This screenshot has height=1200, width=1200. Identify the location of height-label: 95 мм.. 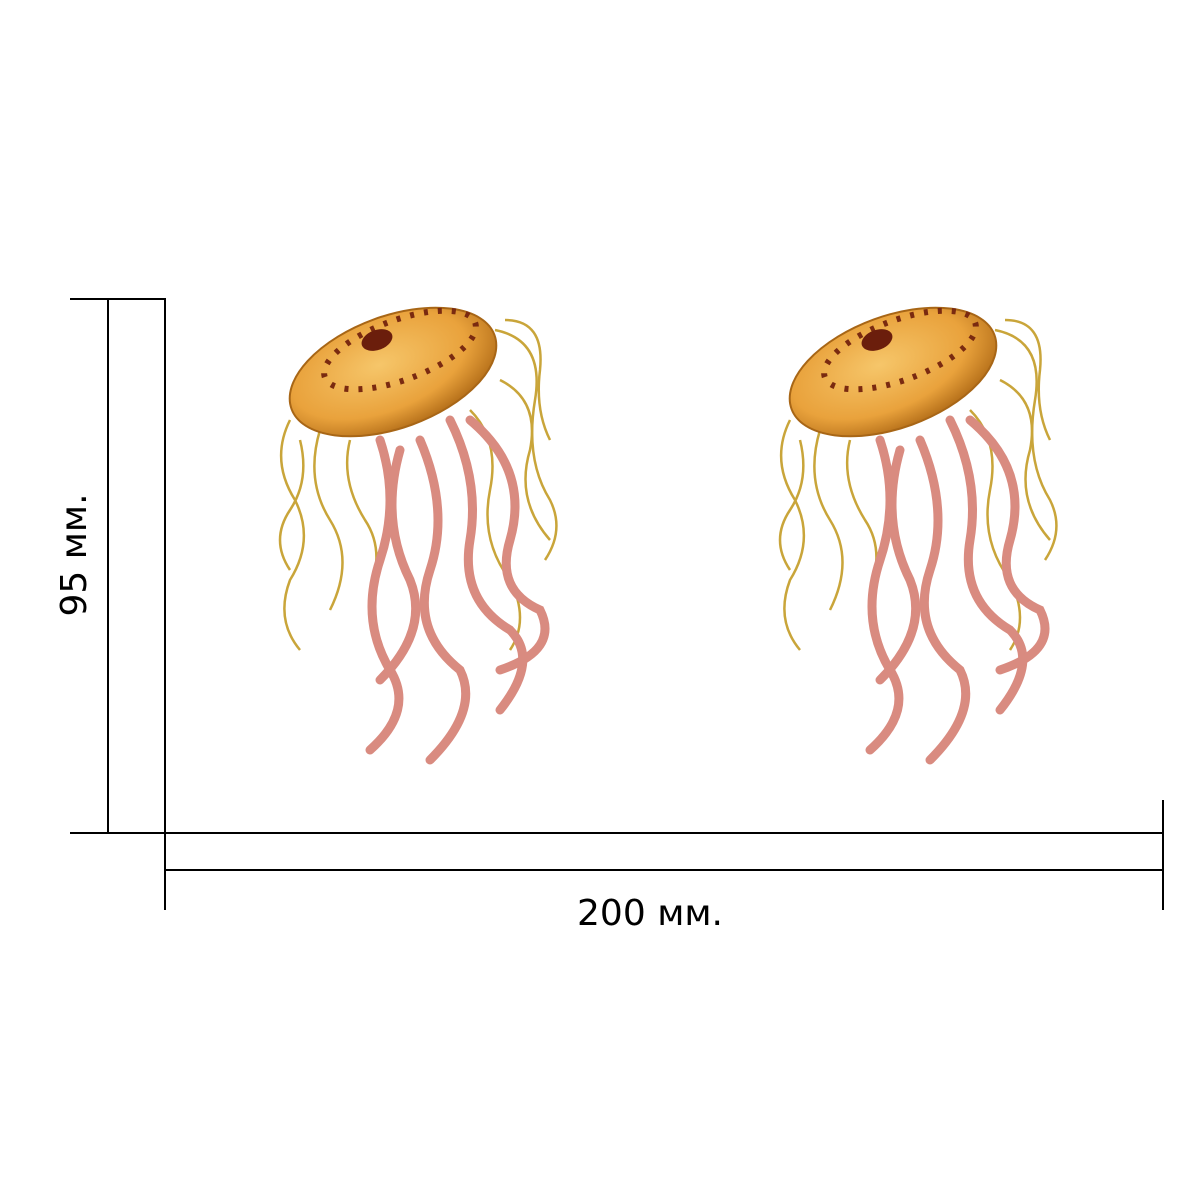
(74, 554).